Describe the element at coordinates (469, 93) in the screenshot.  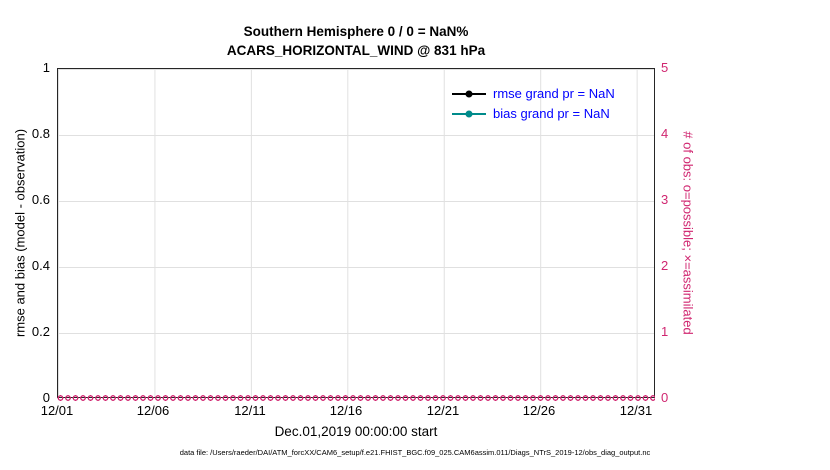
I see `rmse-line-marker-icon` at that location.